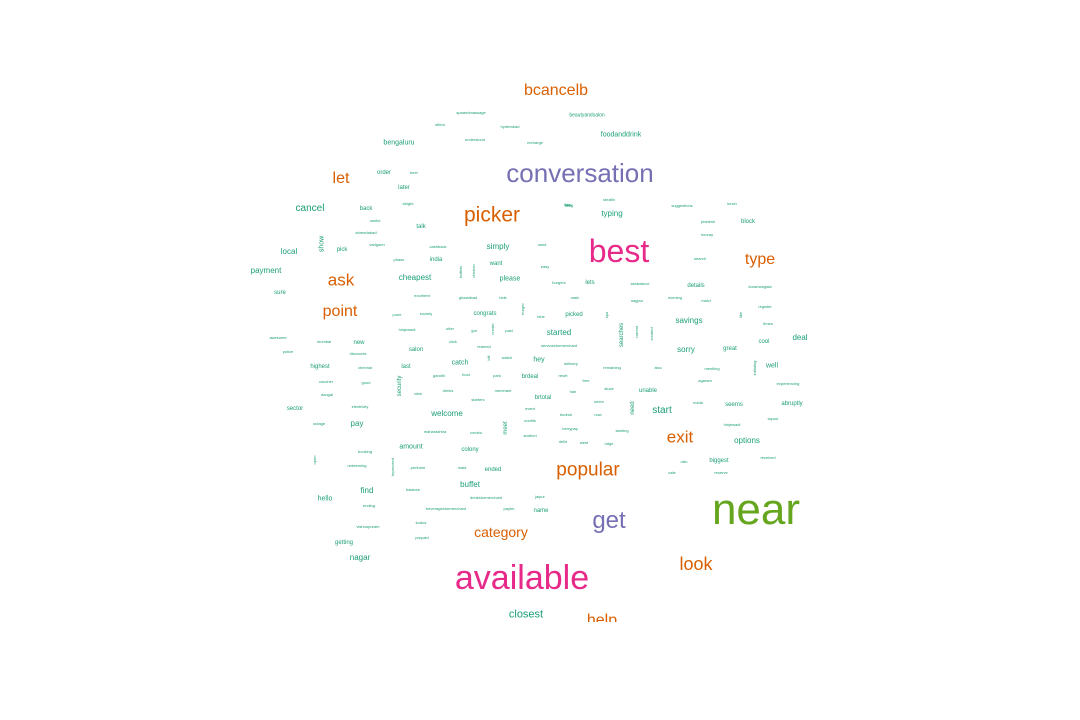 Image resolution: width=1080 pixels, height=720 pixels. Describe the element at coordinates (377, 244) in the screenshot. I see `cloud-word: vadgaon` at that location.